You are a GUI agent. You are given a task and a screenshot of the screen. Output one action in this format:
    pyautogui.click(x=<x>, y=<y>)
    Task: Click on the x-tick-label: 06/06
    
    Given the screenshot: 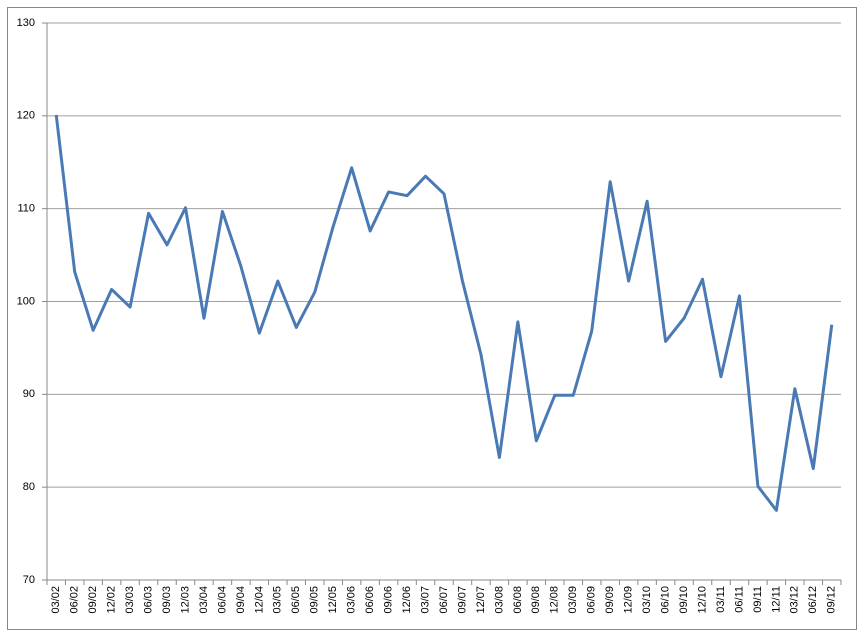 What is the action you would take?
    pyautogui.click(x=370, y=600)
    